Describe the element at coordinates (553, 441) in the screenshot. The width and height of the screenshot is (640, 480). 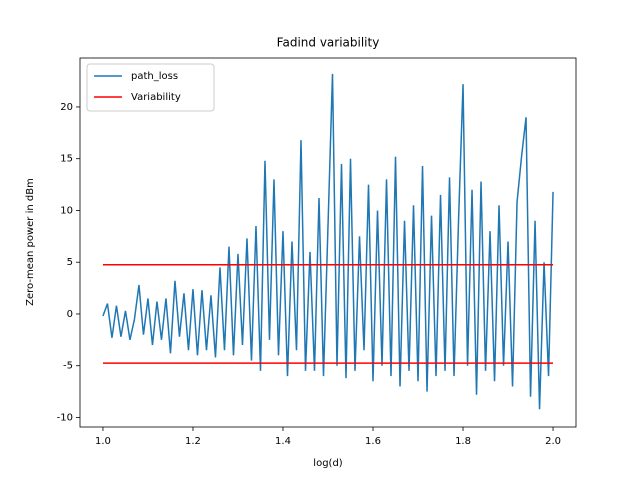
I see `x-tick-label: 2.0` at that location.